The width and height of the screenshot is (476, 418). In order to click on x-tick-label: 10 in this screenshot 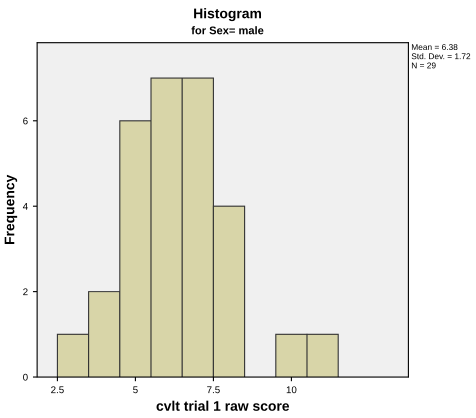, I will do `click(291, 390)`.